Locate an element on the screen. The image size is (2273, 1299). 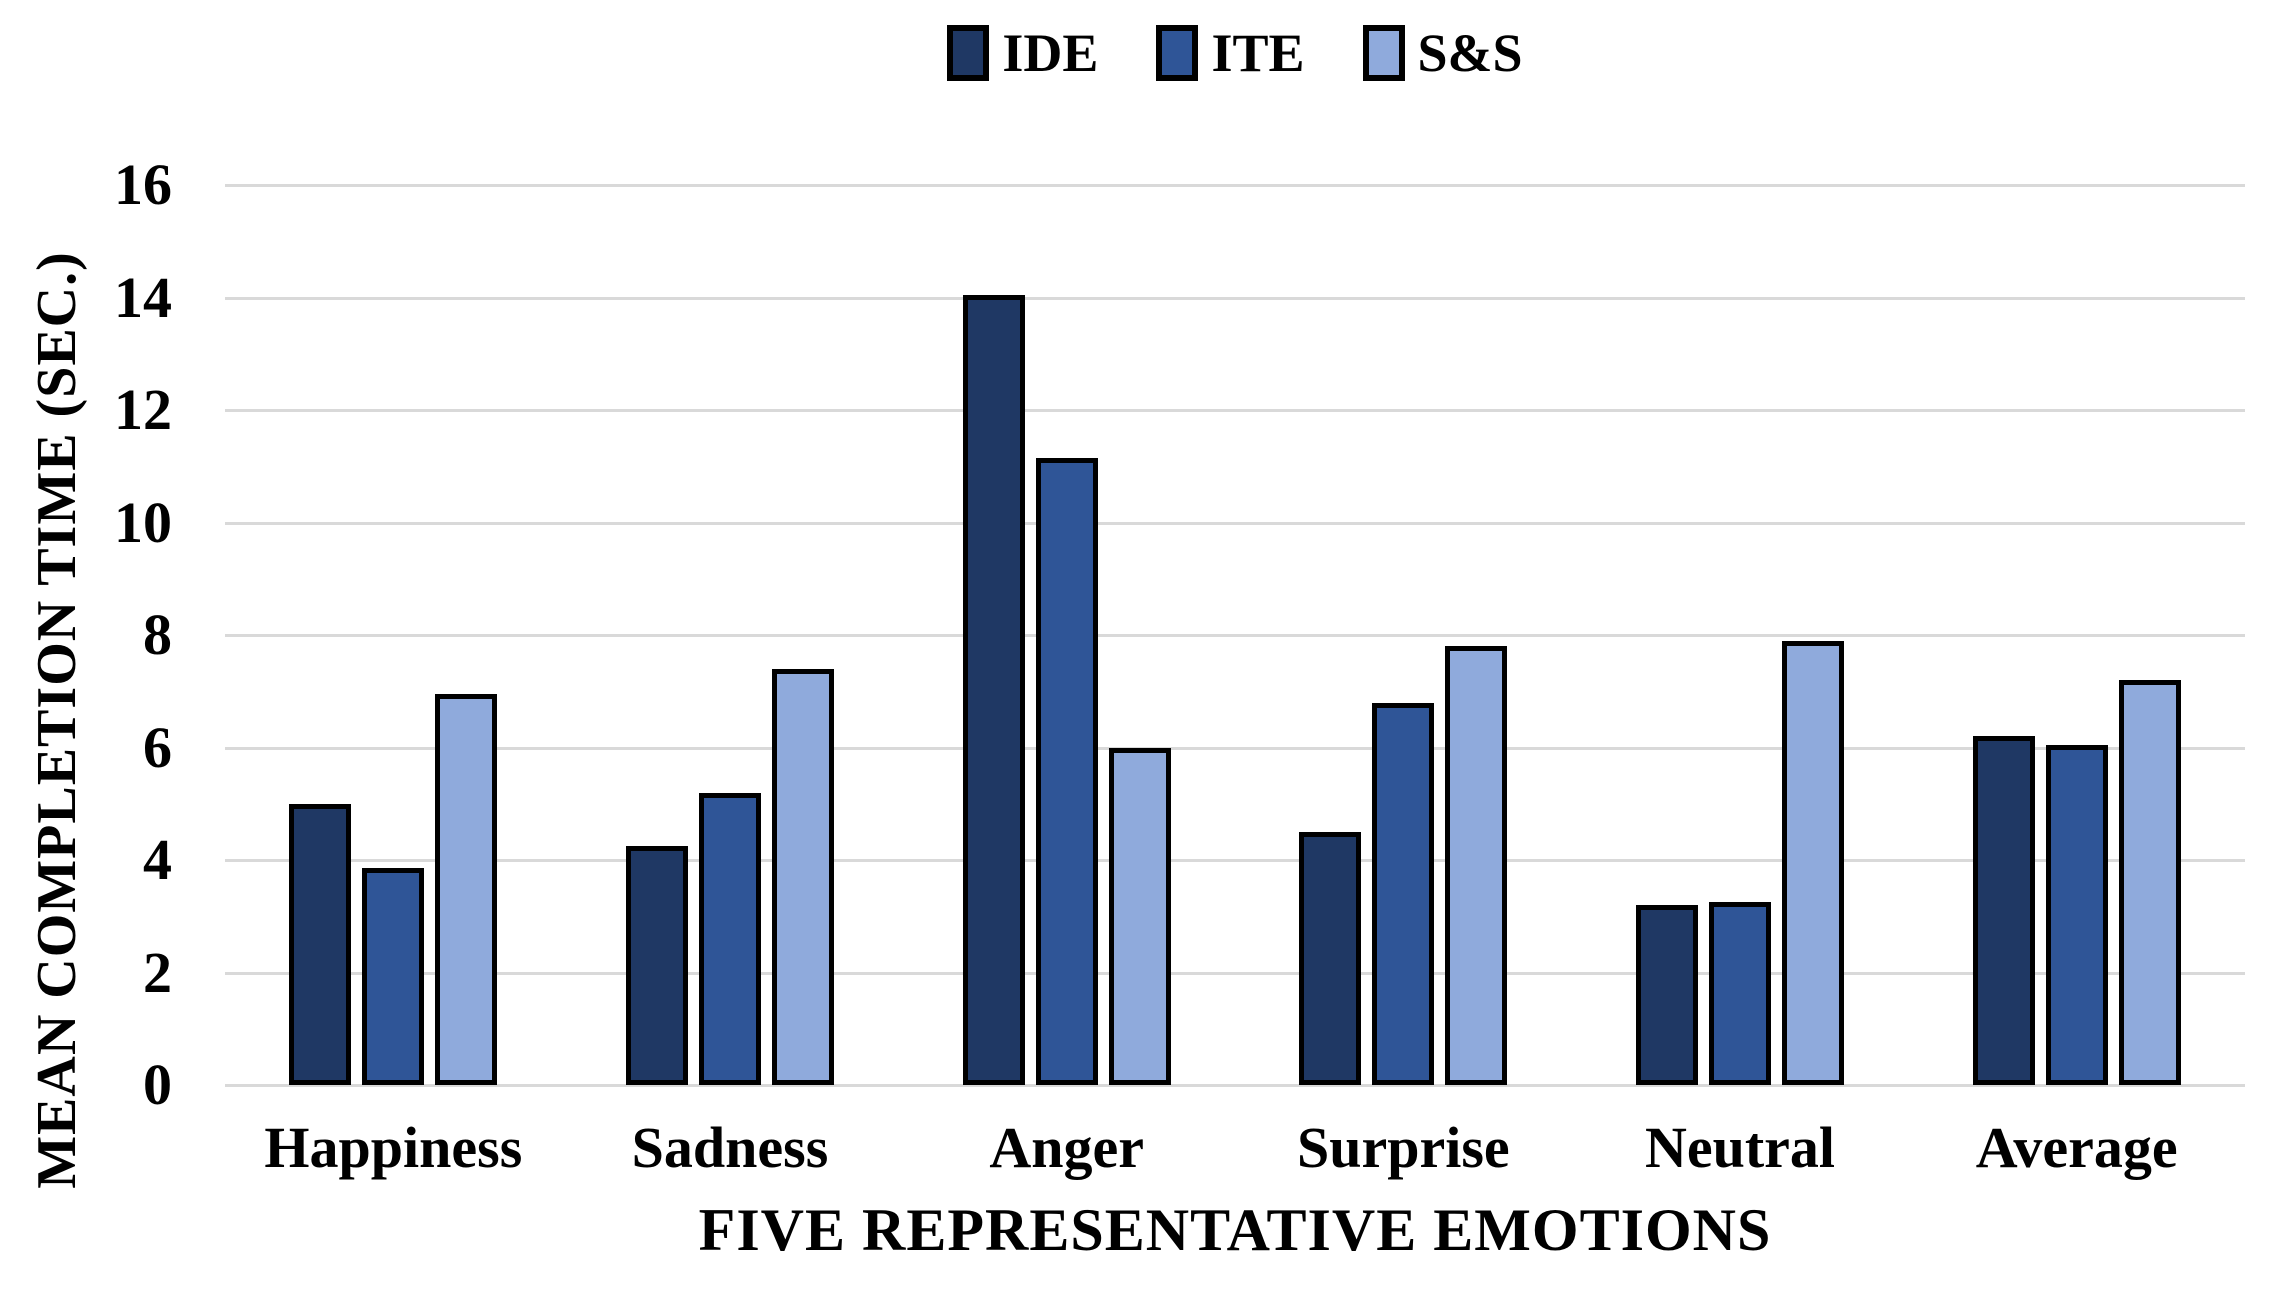
y-tick-label: 14 is located at coordinates (143, 297).